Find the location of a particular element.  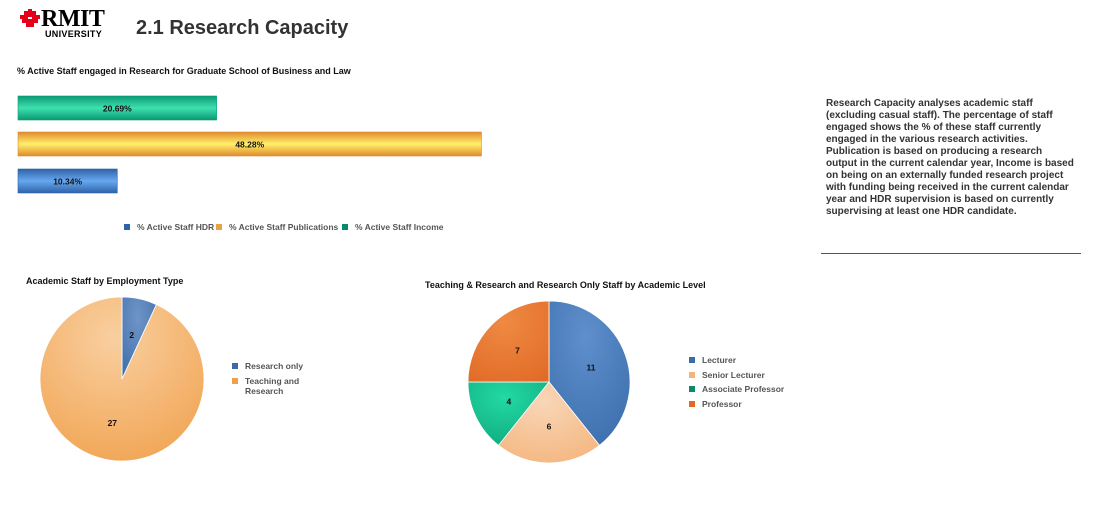

bar-active-staff-hdr is located at coordinates (67, 181).